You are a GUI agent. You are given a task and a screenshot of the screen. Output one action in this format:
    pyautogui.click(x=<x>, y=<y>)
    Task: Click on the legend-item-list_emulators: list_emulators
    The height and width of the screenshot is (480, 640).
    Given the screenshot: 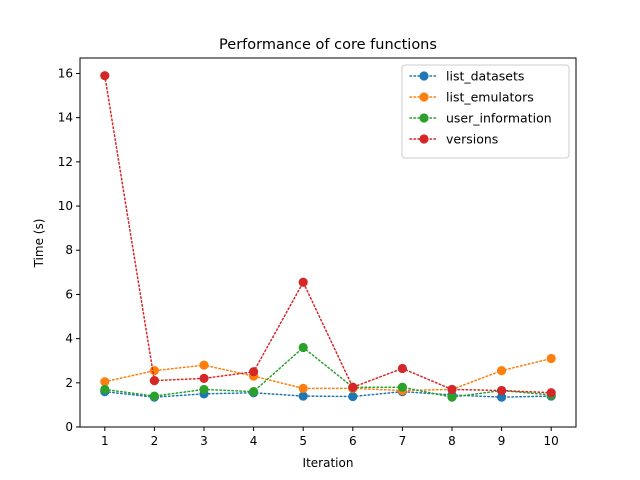 What is the action you would take?
    pyautogui.click(x=471, y=97)
    